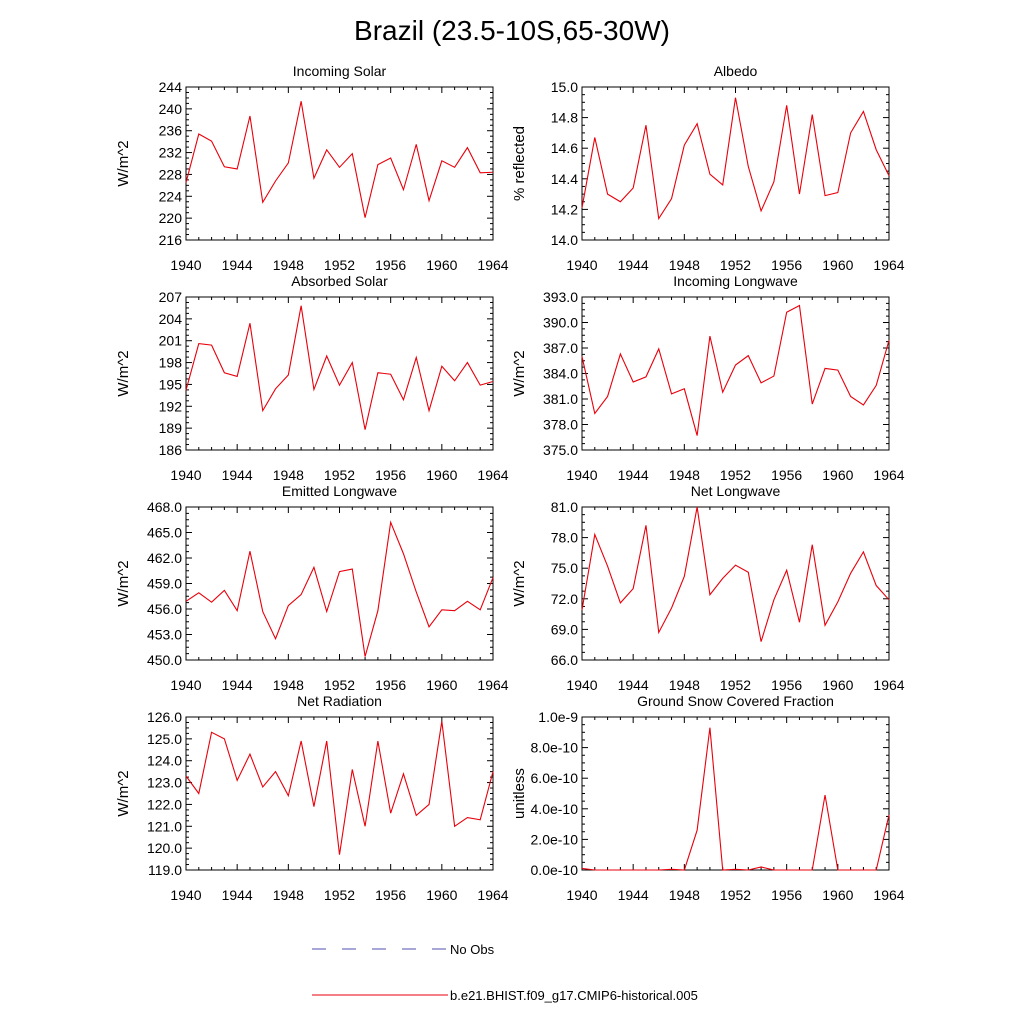  What do you see at coordinates (735, 701) in the screenshot?
I see `panel-title: Ground Snow Covered Fraction` at bounding box center [735, 701].